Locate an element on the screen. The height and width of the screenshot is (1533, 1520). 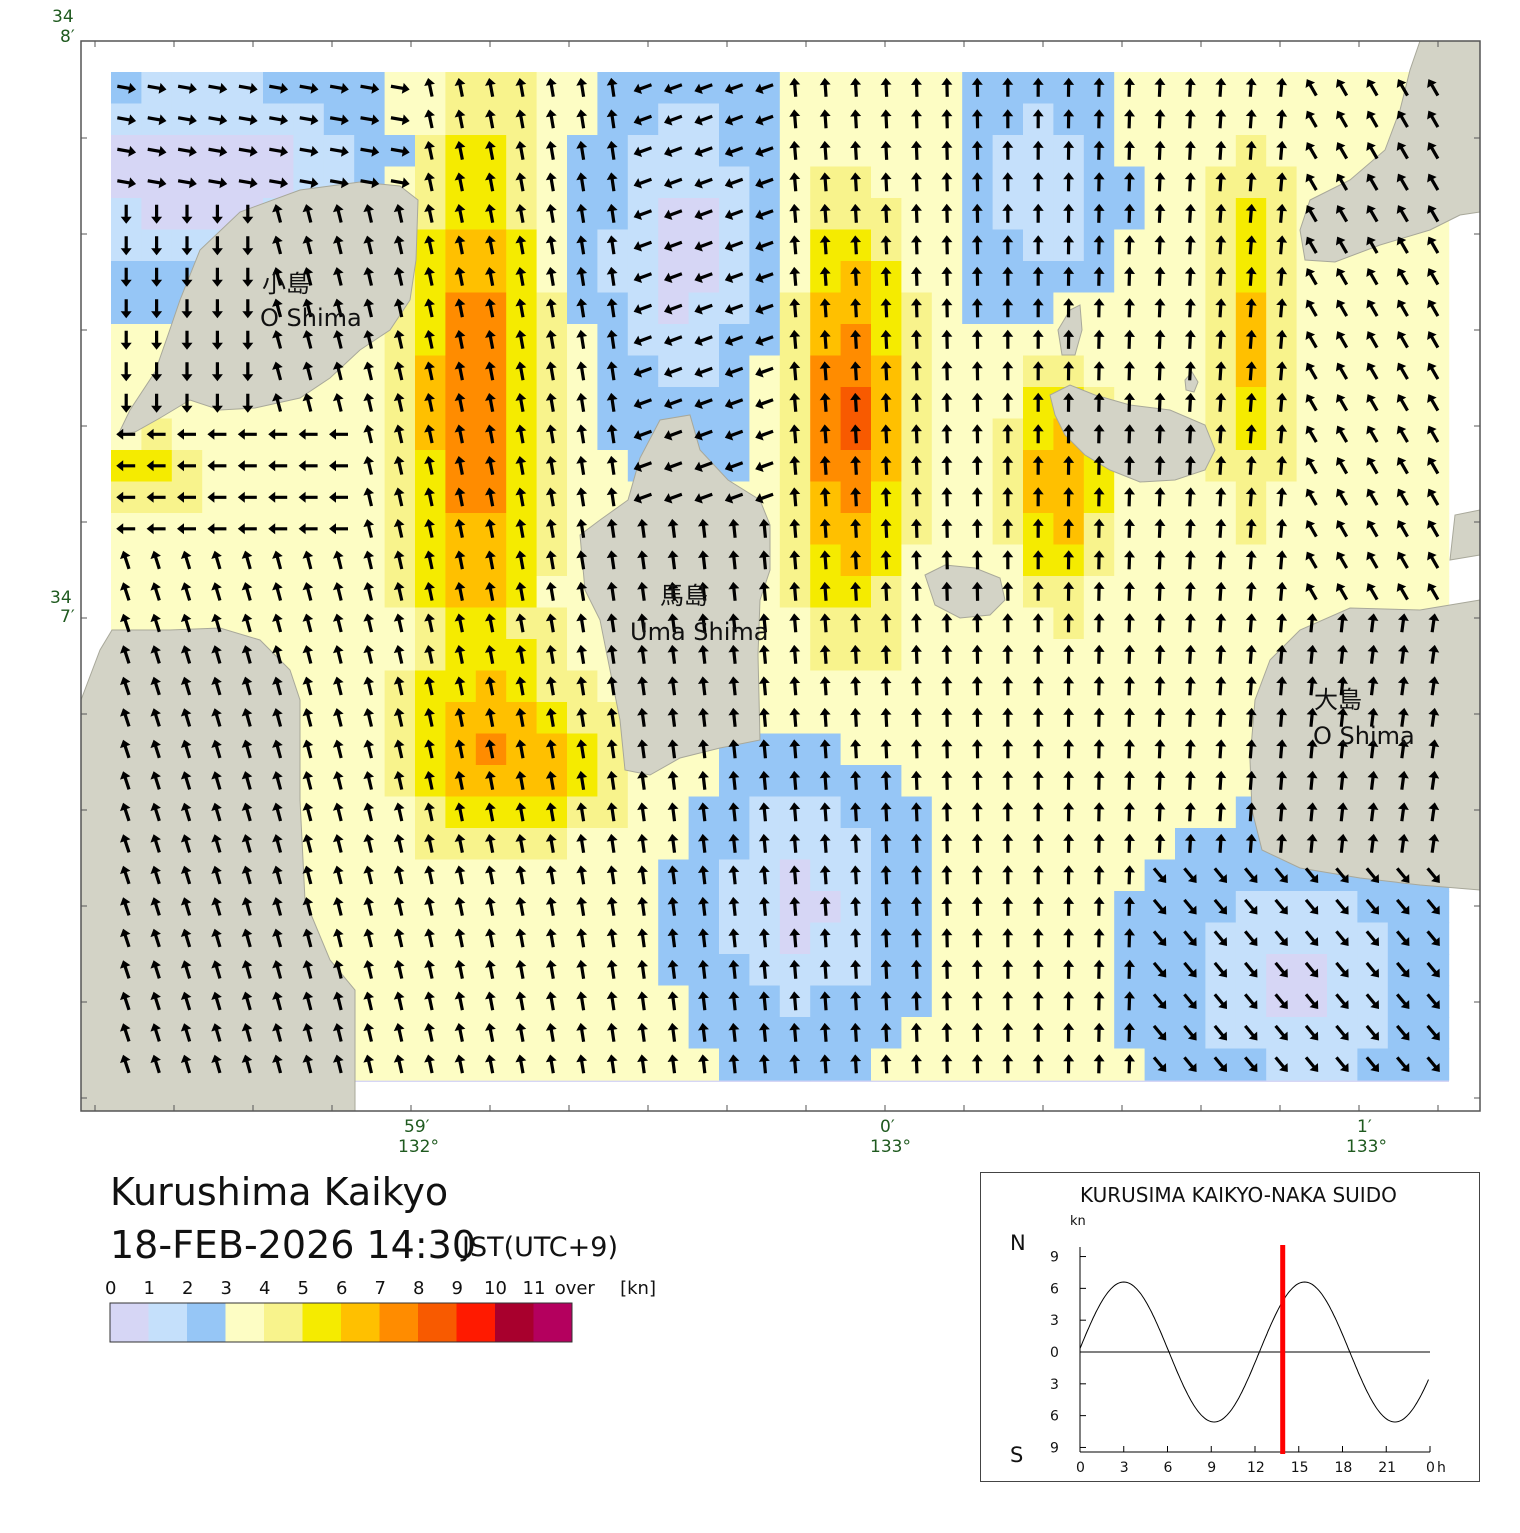
tide-unit: kn is located at coordinates (1078, 1221).